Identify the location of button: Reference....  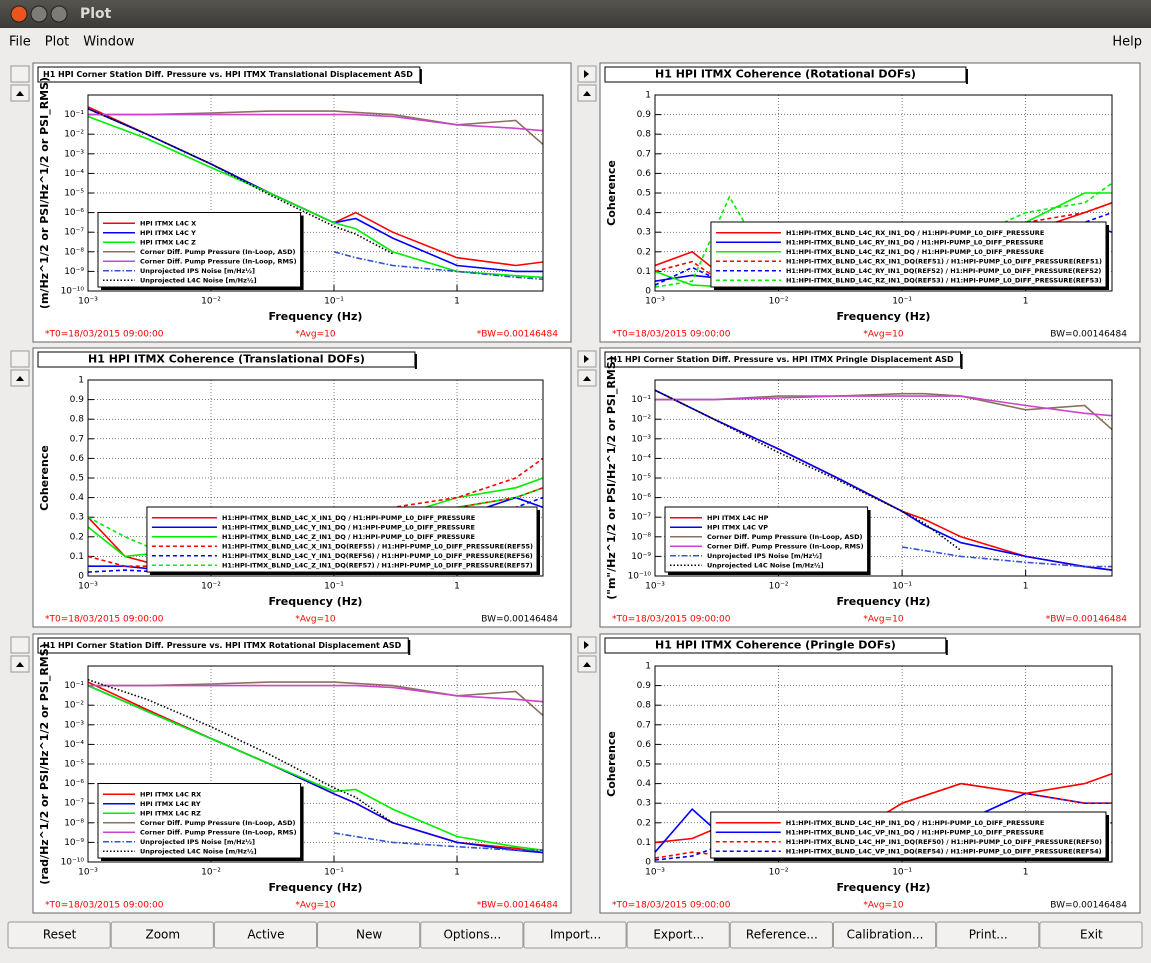
(781, 935).